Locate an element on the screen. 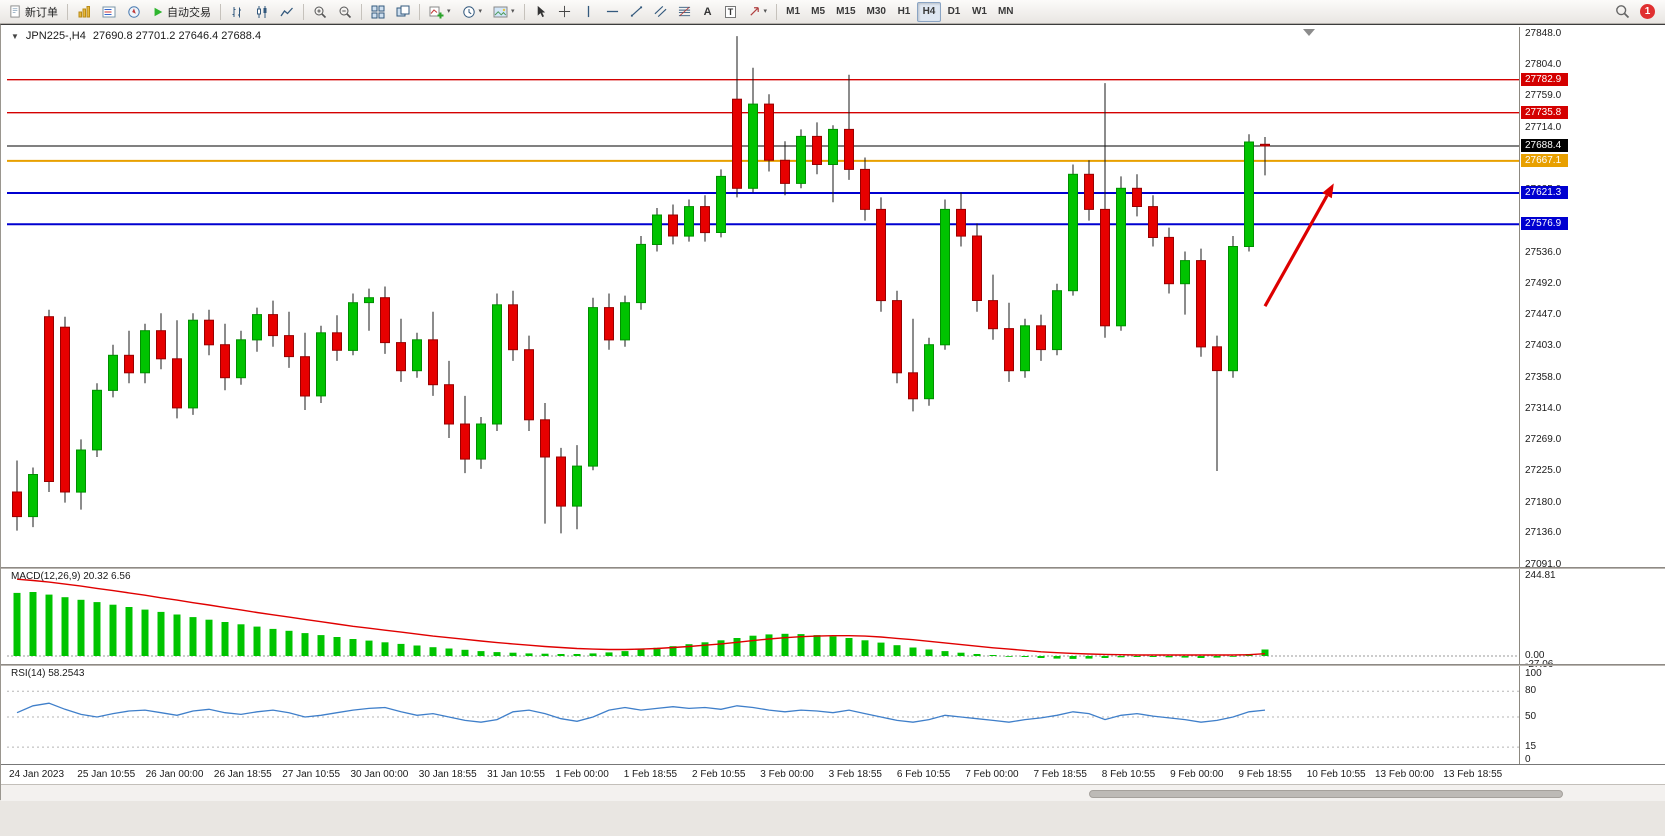  zoom-out-icon is located at coordinates (345, 12).